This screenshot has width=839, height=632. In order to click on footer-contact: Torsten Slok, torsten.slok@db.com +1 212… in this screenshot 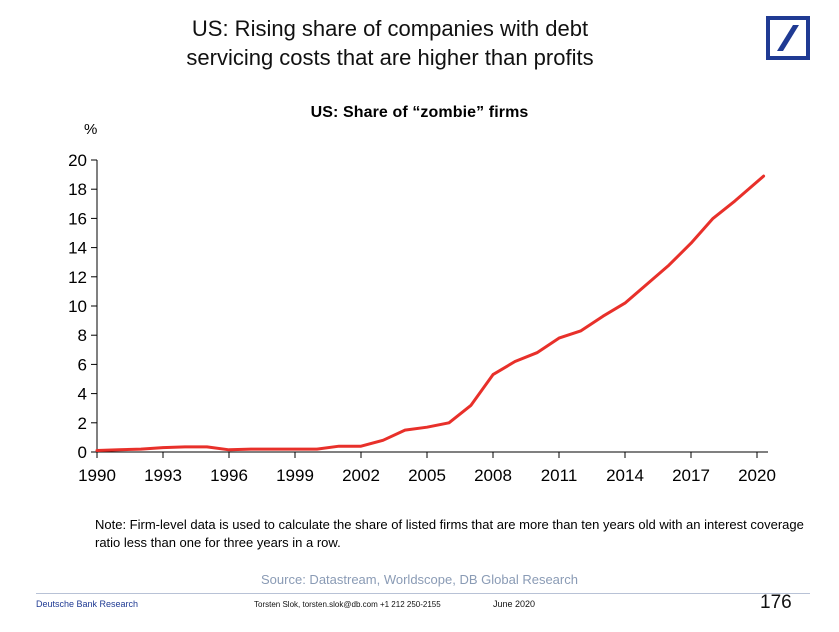, I will do `click(347, 604)`.